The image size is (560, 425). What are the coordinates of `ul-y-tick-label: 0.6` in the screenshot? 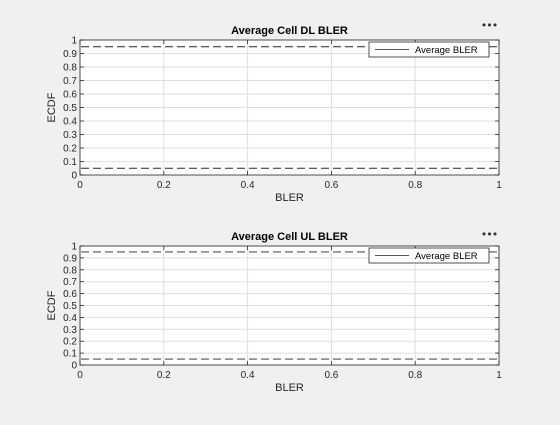 It's located at (70, 294).